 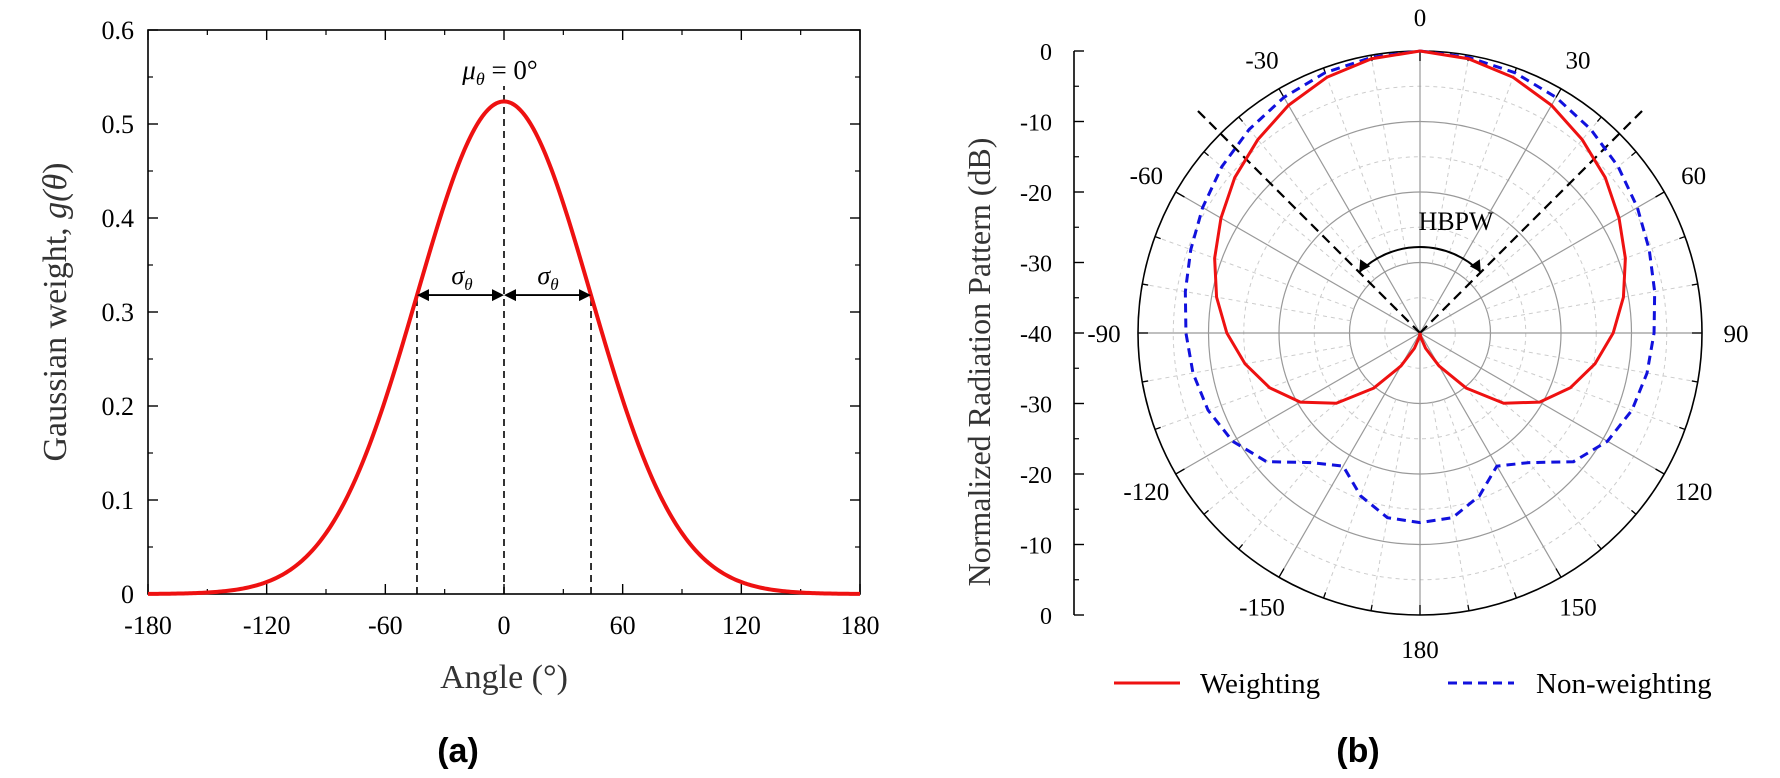 I want to click on angle-label: 90, so click(x=1736, y=334).